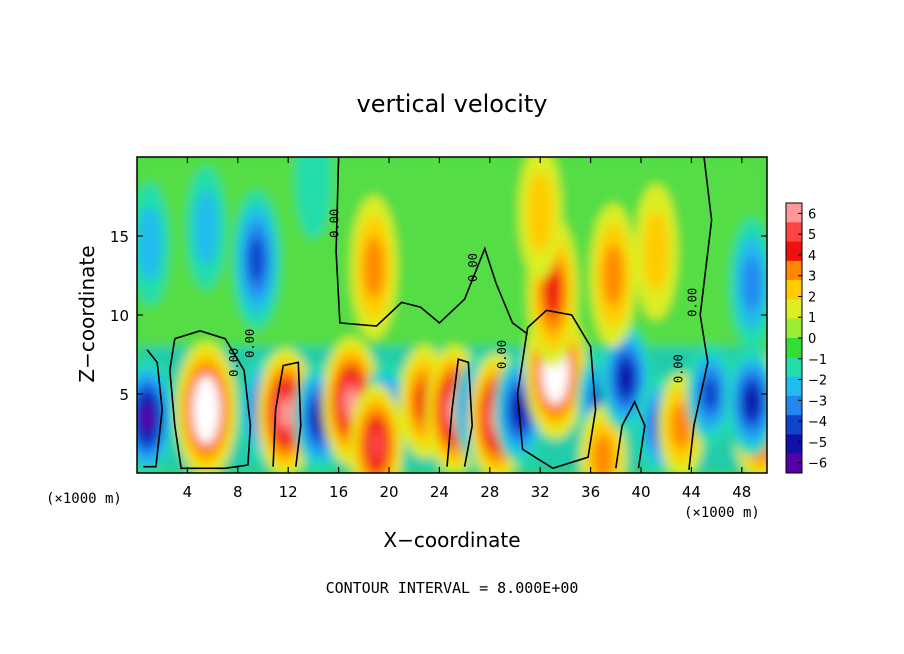 This screenshot has width=904, height=654. Describe the element at coordinates (817, 381) in the screenshot. I see `colorbar-tick-label: −2` at that location.